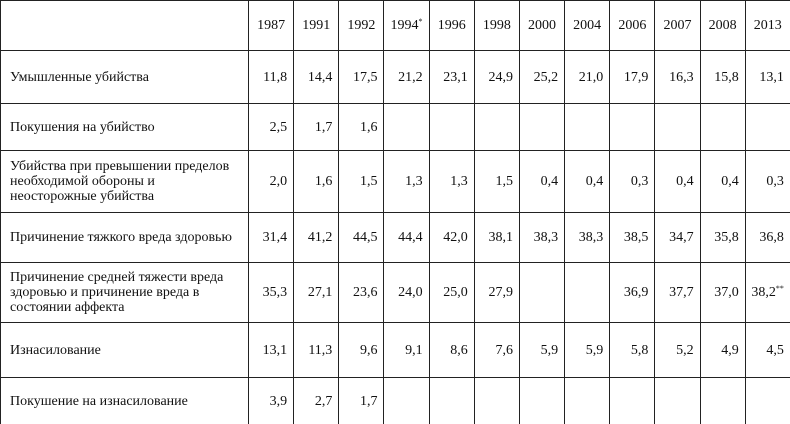  What do you see at coordinates (365, 237) in the screenshot?
I see `cell-text: 44,5` at bounding box center [365, 237].